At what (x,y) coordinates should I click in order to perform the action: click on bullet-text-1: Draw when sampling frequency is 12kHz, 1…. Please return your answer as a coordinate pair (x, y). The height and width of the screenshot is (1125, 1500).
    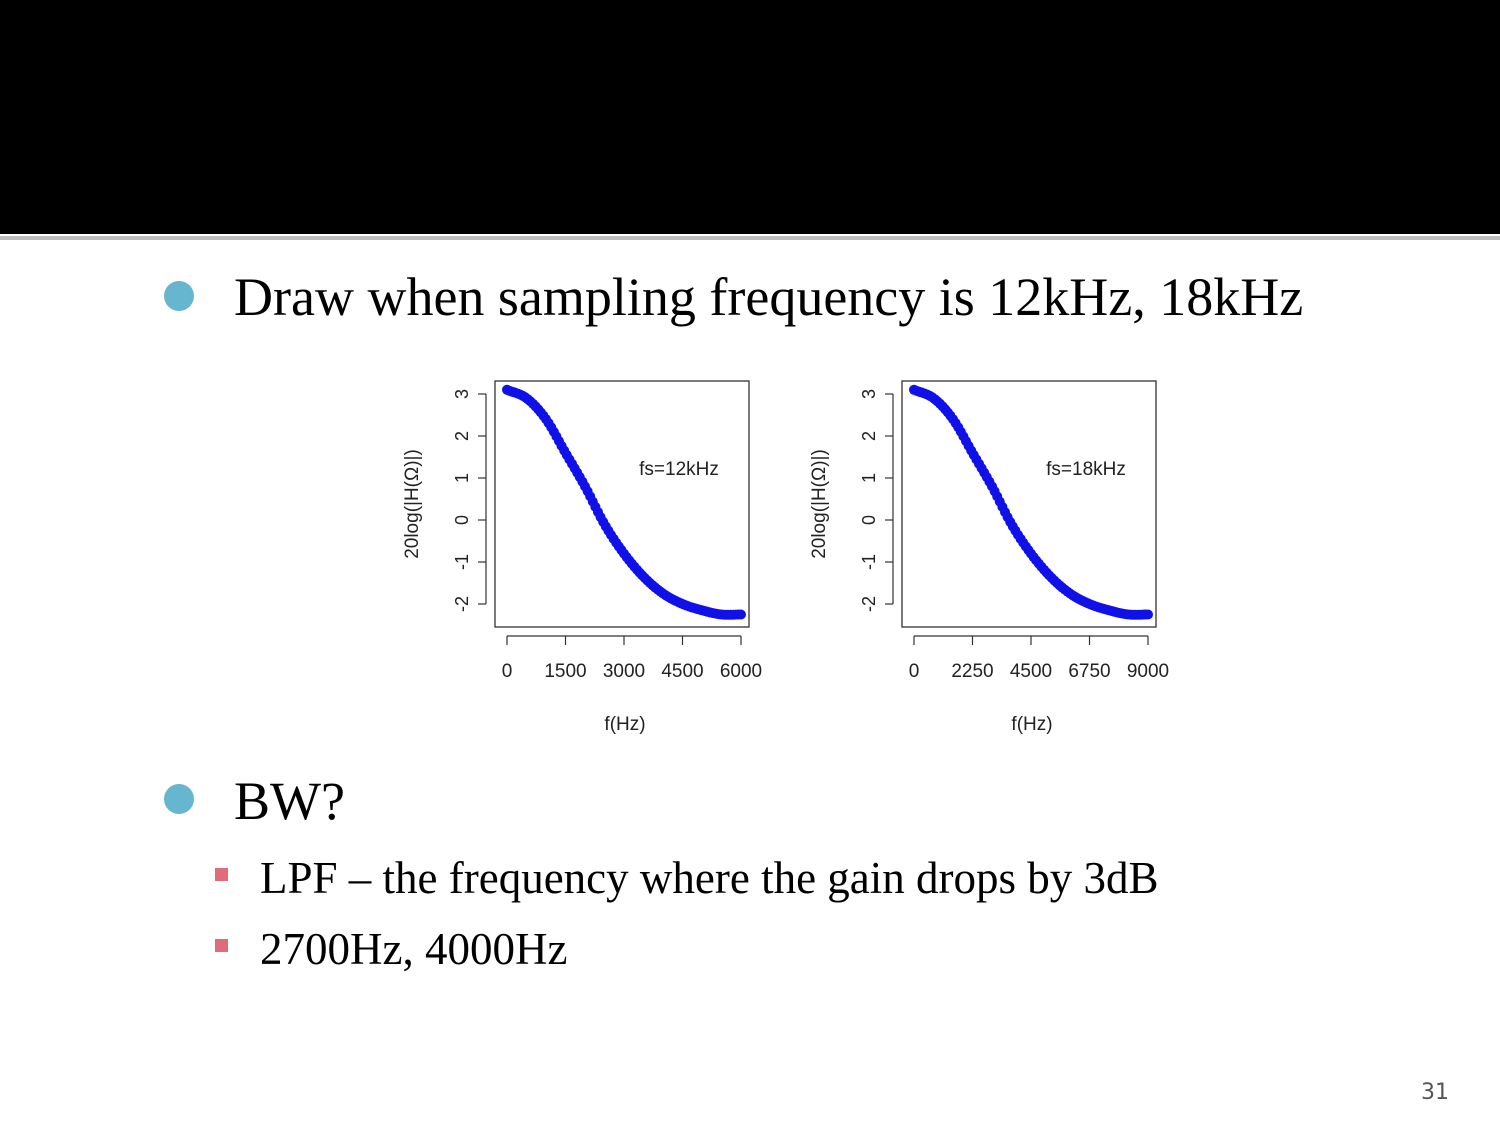
    Looking at the image, I should click on (769, 297).